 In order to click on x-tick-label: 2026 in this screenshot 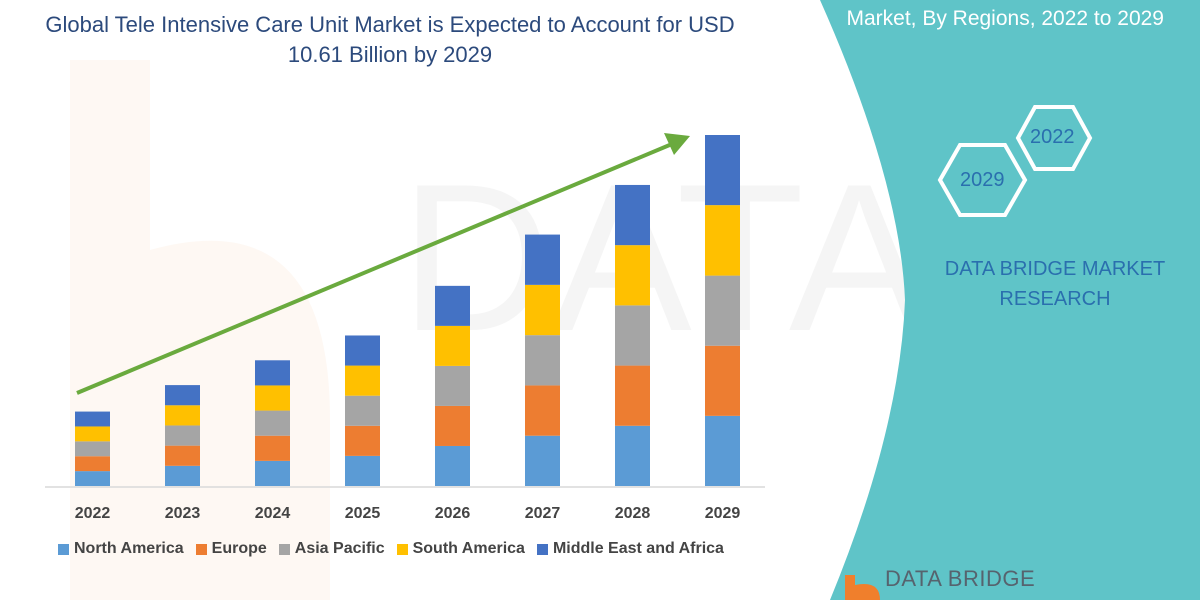, I will do `click(453, 513)`.